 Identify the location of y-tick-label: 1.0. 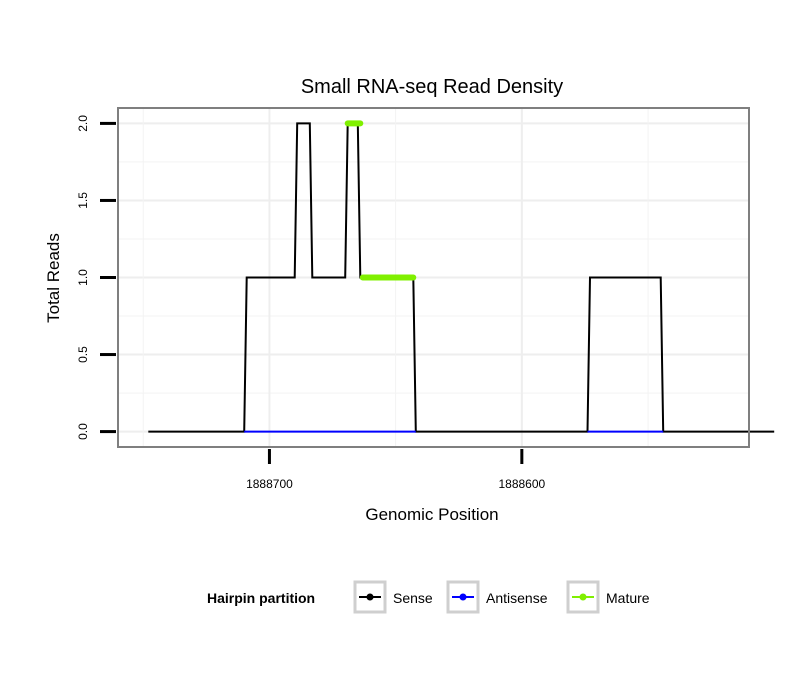
(83, 277).